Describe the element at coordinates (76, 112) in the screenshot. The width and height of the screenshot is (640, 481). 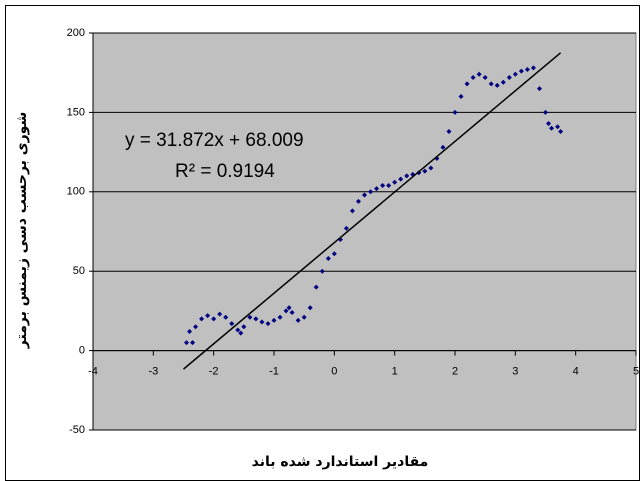
I see `y-tick-label: 150` at that location.